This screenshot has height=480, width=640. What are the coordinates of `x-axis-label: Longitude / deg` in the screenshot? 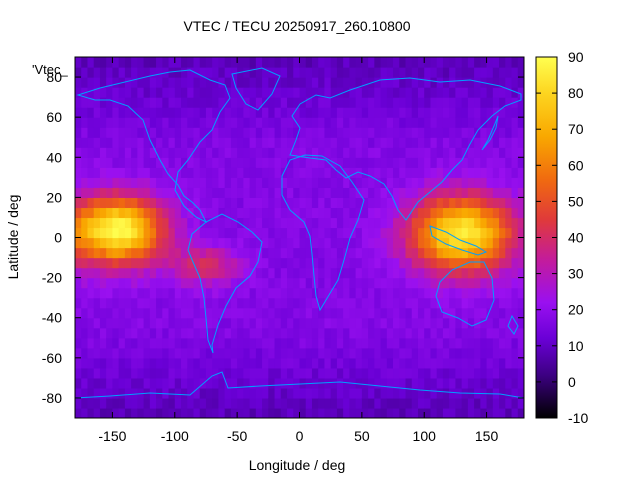 It's located at (297, 465).